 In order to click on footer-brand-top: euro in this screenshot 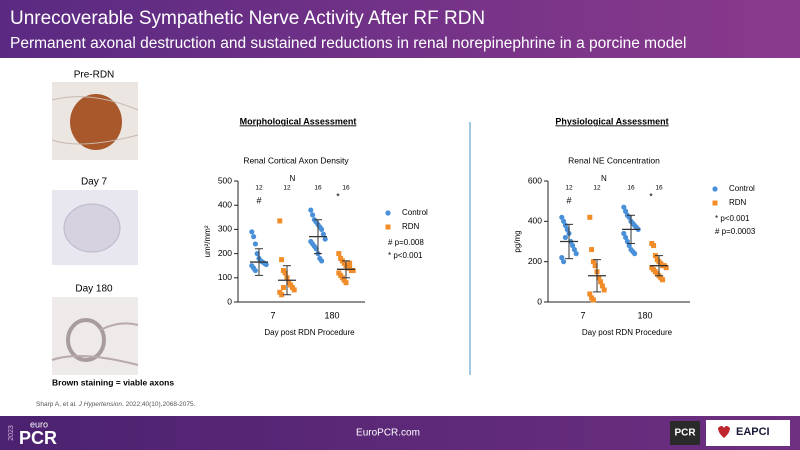, I will do `click(39, 424)`.